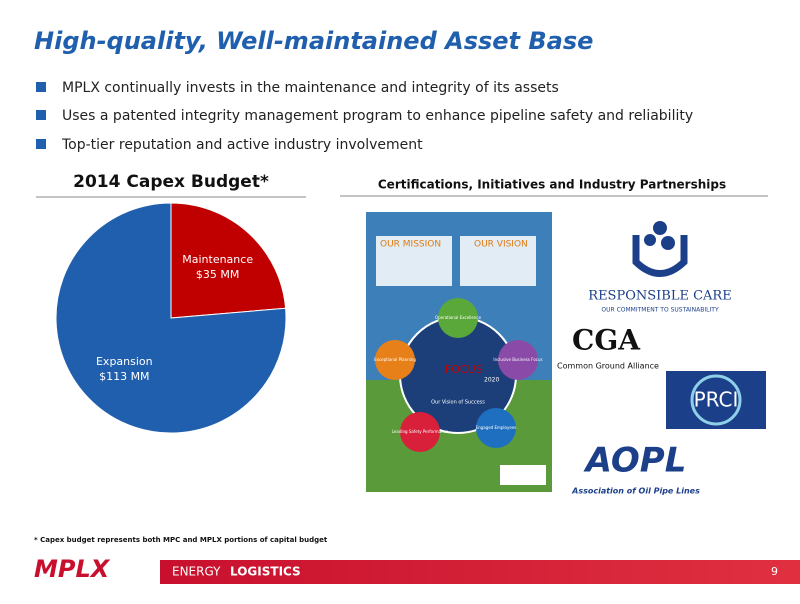  I want to click on logo-aopl: AOPL Association of Oil Pipe Lines, so click(635, 468).